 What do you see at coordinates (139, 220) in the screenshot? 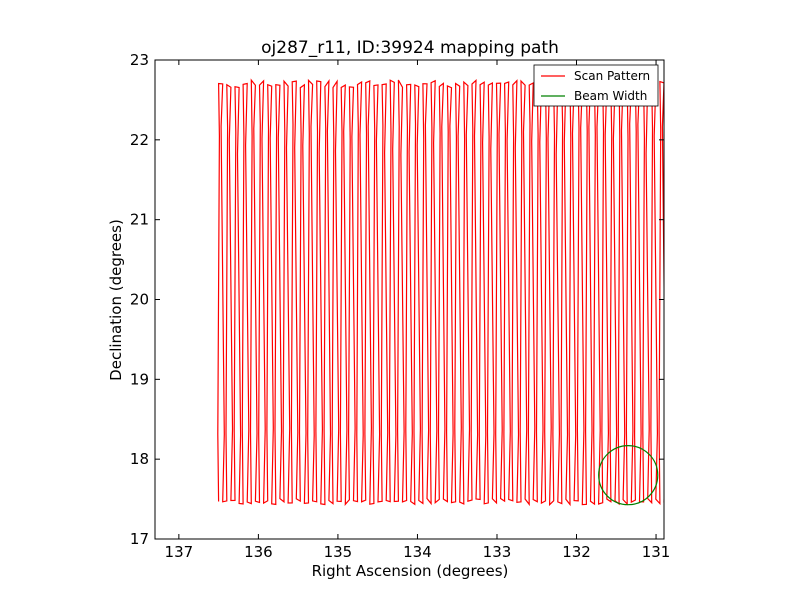
I see `y-tick-label: 21` at bounding box center [139, 220].